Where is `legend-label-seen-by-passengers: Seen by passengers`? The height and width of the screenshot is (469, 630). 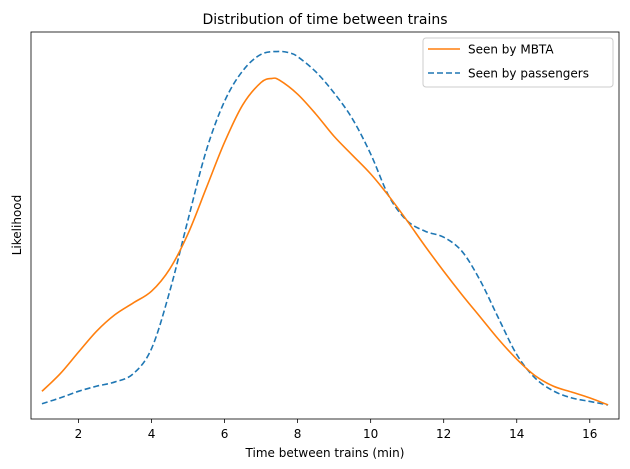 legend-label-seen-by-passengers: Seen by passengers is located at coordinates (528, 74).